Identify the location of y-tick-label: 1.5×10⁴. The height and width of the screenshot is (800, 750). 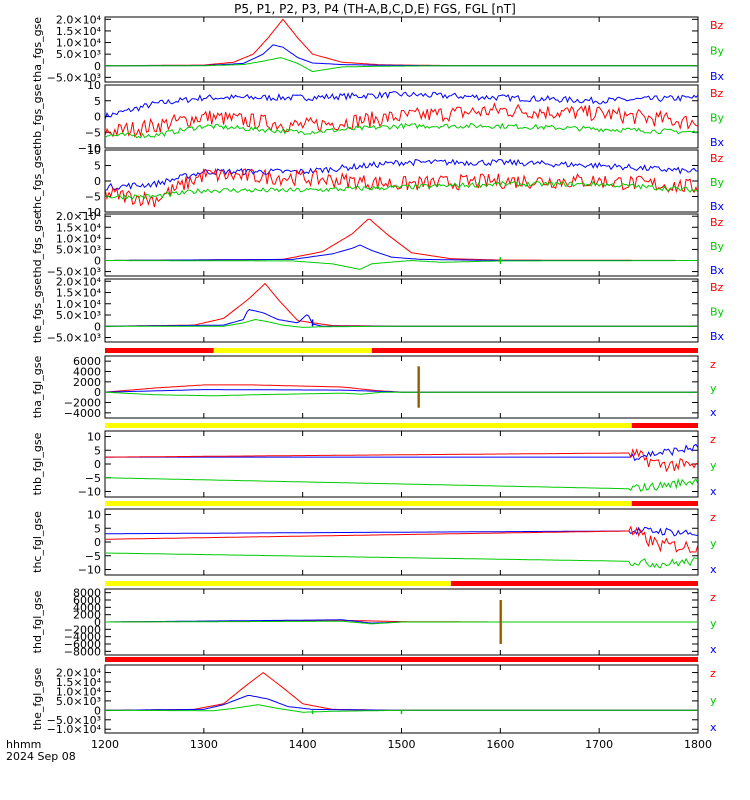
(79, 31).